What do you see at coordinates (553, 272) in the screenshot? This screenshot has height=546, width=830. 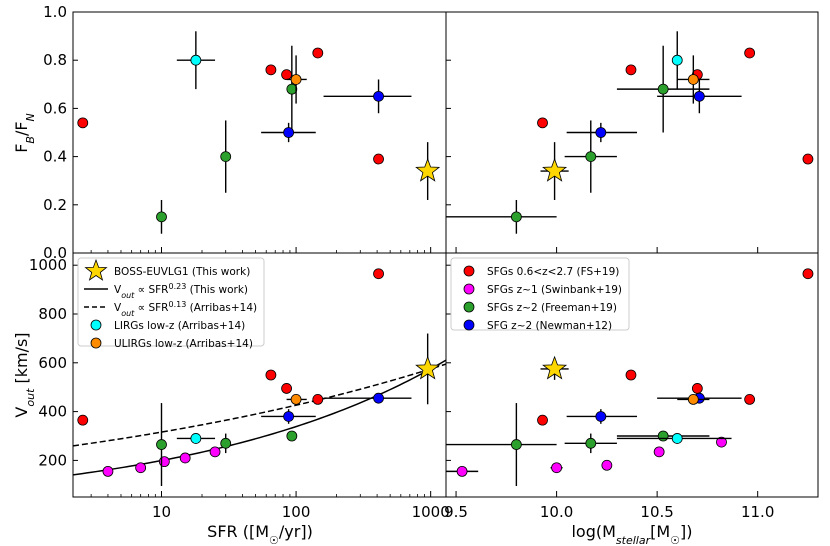 I see `legend-label: SFGs 0.6<z<2.7 (FS+19)` at bounding box center [553, 272].